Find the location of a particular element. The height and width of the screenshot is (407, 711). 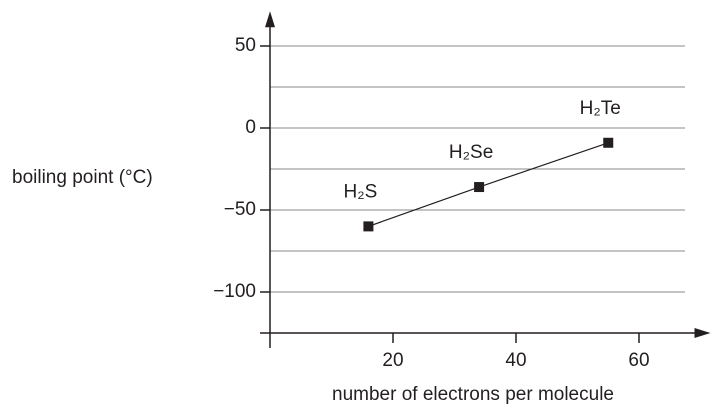

y-tick-label: −100 is located at coordinates (234, 291).